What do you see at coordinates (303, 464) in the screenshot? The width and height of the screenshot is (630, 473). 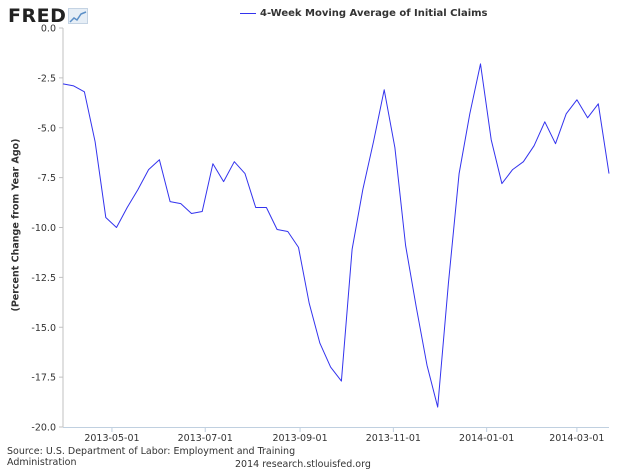 I see `footer-credit: 2014 research.stlouisfed.org` at bounding box center [303, 464].